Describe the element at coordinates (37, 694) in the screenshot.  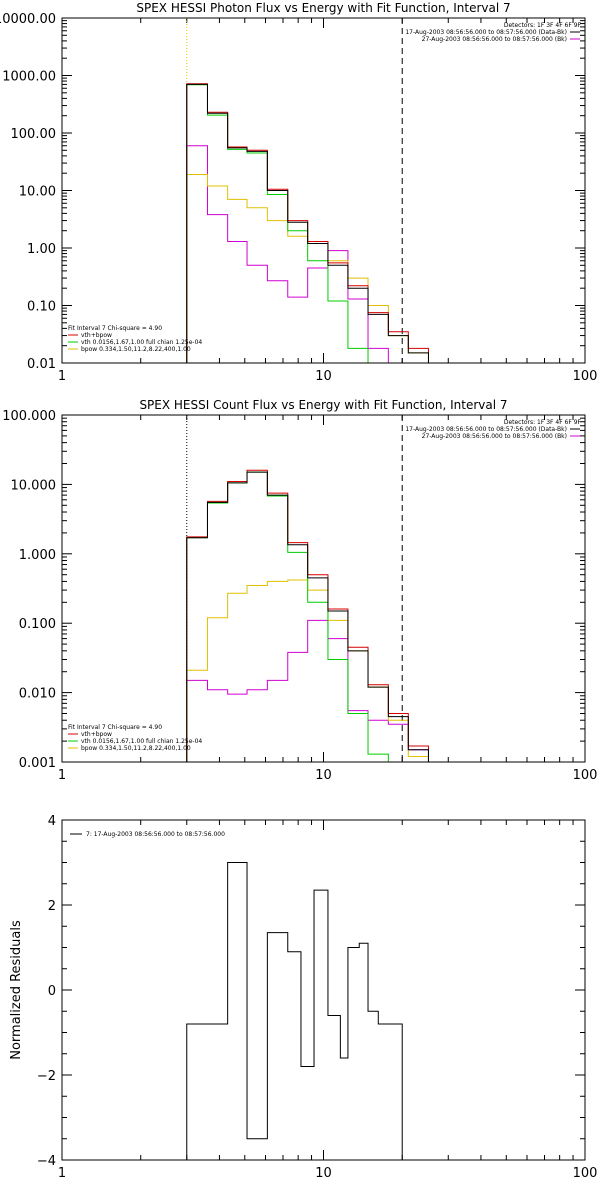
I see `y-tick-label: 0.010` at that location.